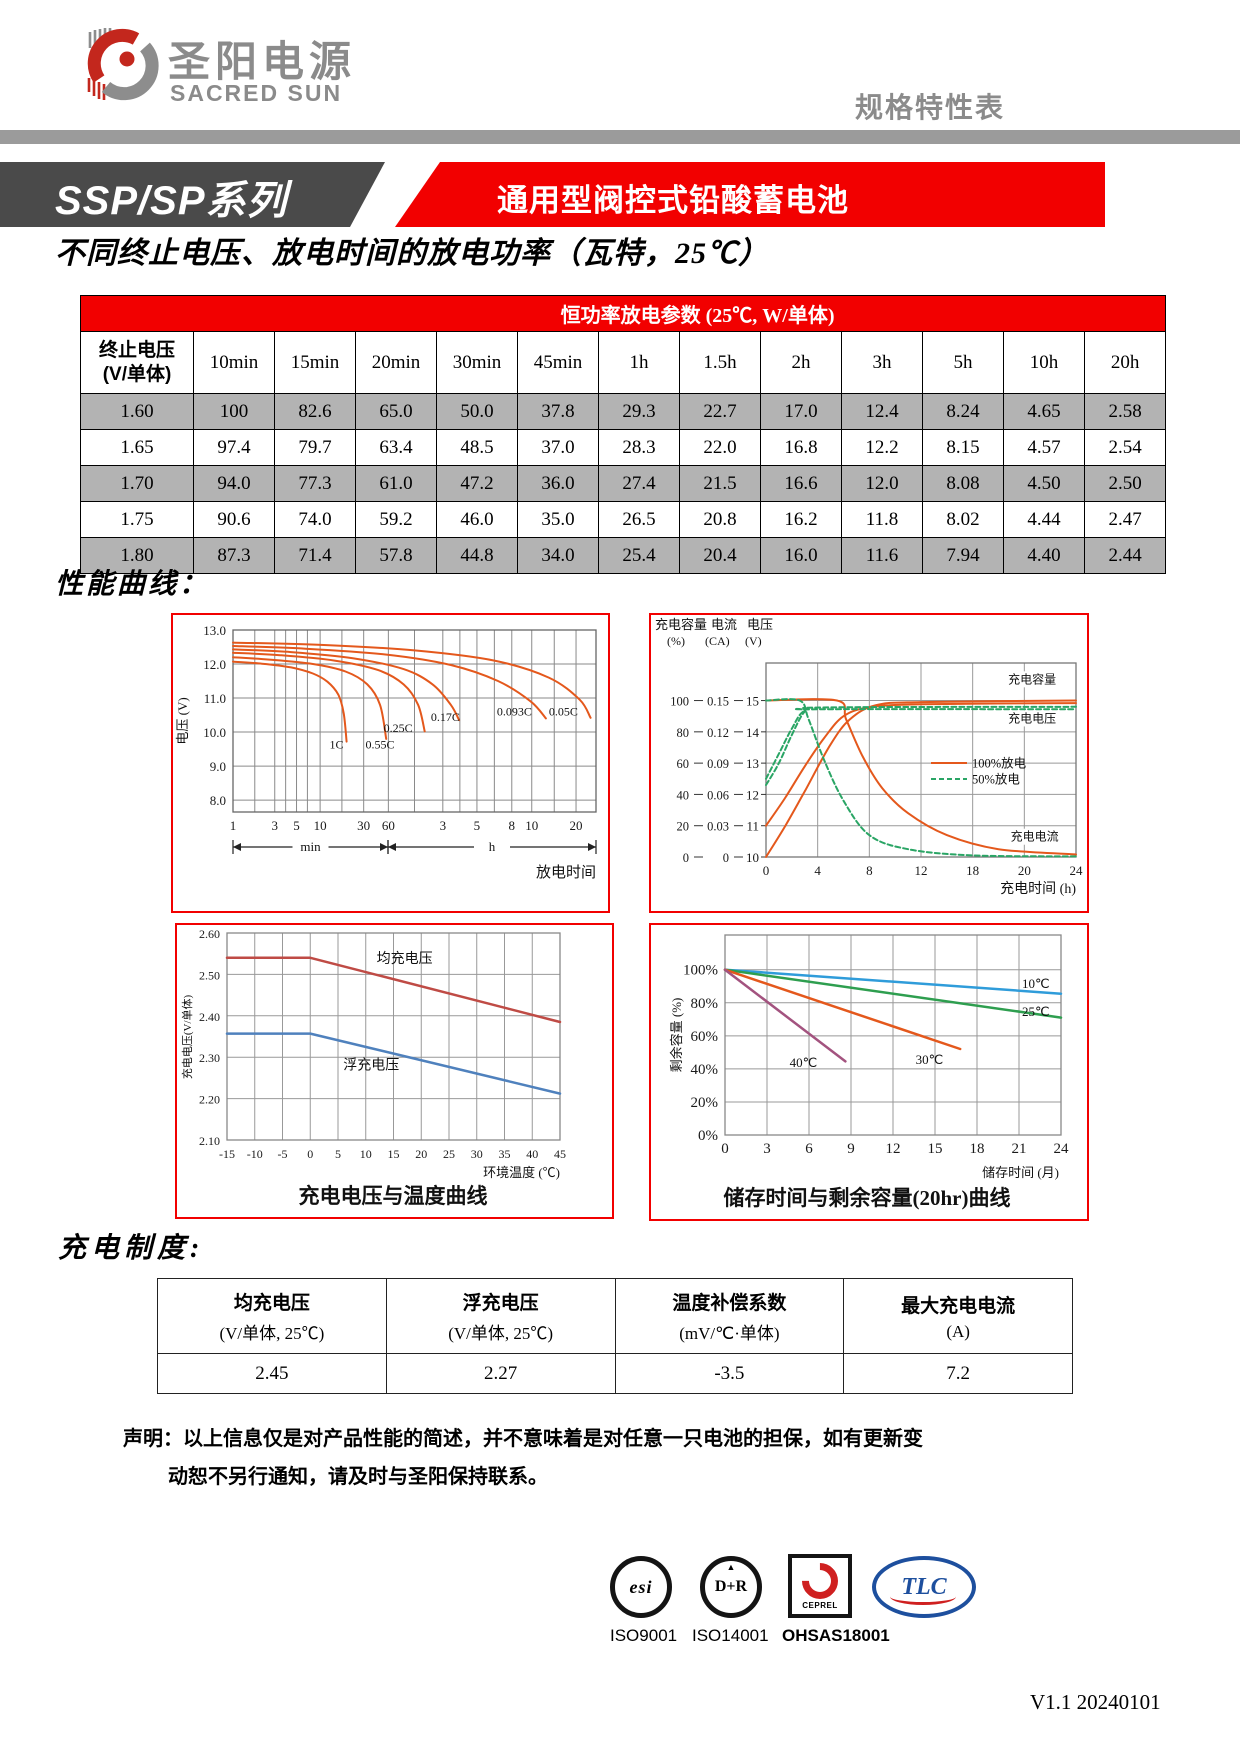 Image resolution: width=1240 pixels, height=1754 pixels. Describe the element at coordinates (272, 1373) in the screenshot. I see `charging-value-cell: 2.45` at that location.